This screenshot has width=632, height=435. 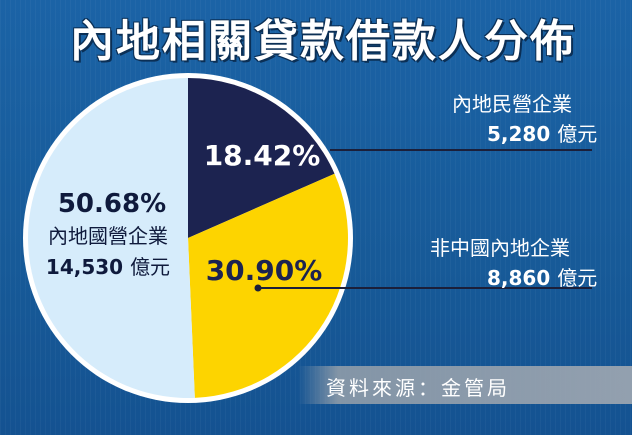 I want to click on source-note: 資料來源：金管局, so click(x=465, y=385).